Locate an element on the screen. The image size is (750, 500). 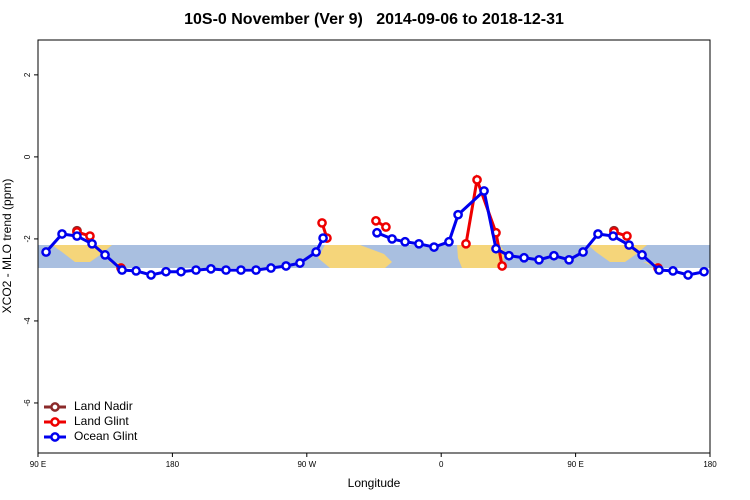
land is located at coordinates (355, 256).